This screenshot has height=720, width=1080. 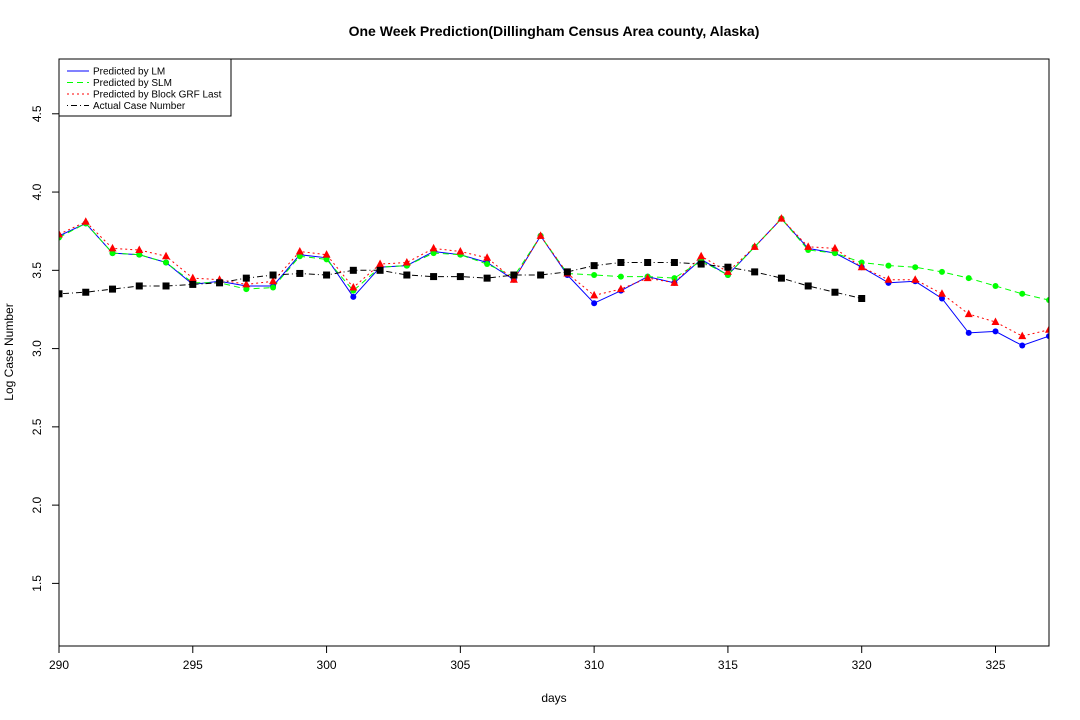 I want to click on x-axis: 290 295 300 305 310 315 320 325, so click(x=527, y=659).